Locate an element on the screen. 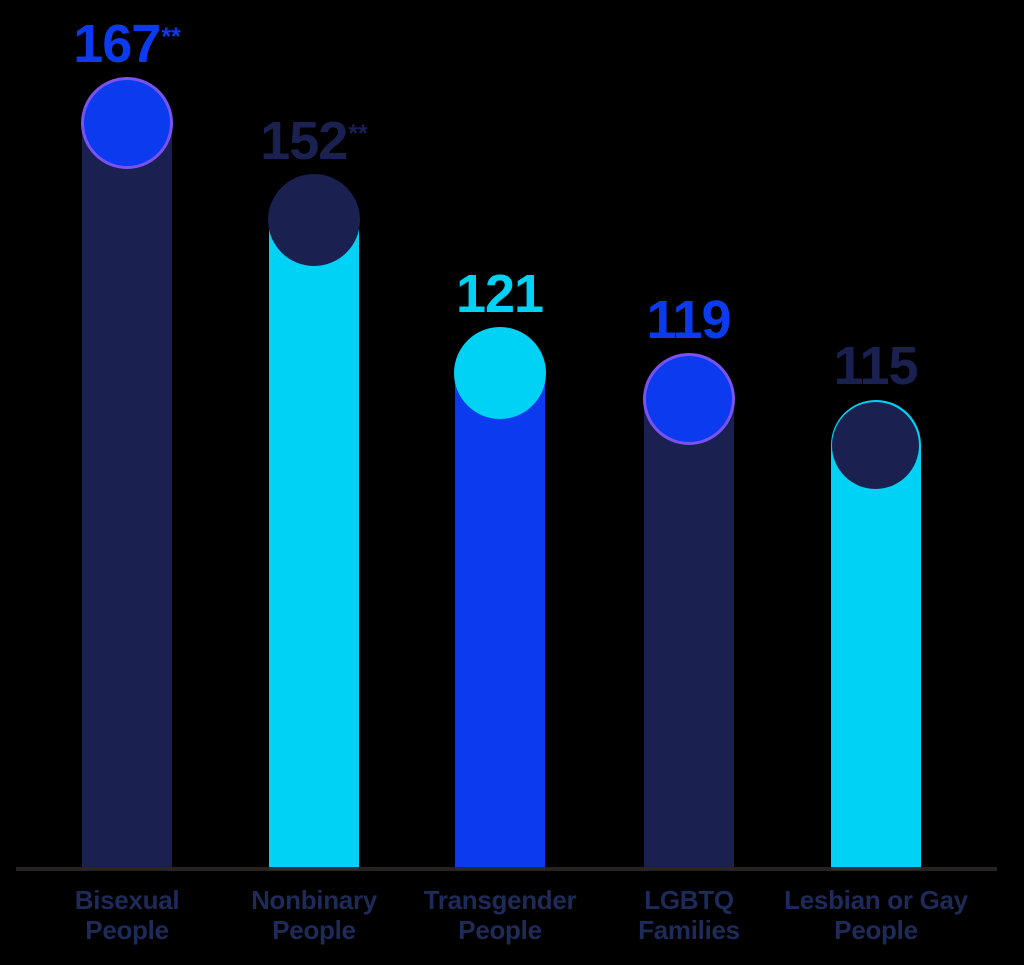  bar-group-lgbtq-families: 119 LGBTQ Families is located at coordinates (689, 482).